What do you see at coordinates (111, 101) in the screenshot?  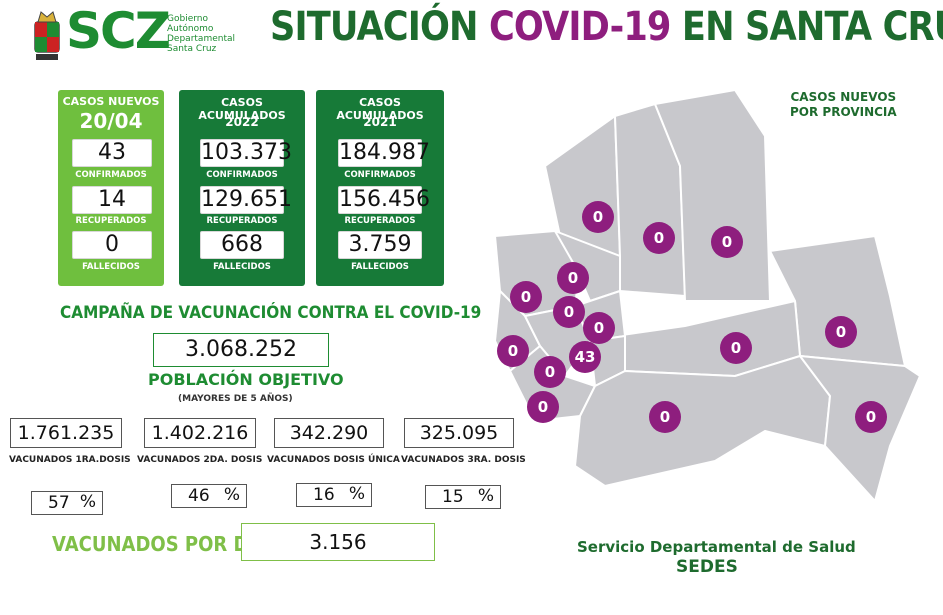 I see `panel-heading: CASOS NUEVOS` at bounding box center [111, 101].